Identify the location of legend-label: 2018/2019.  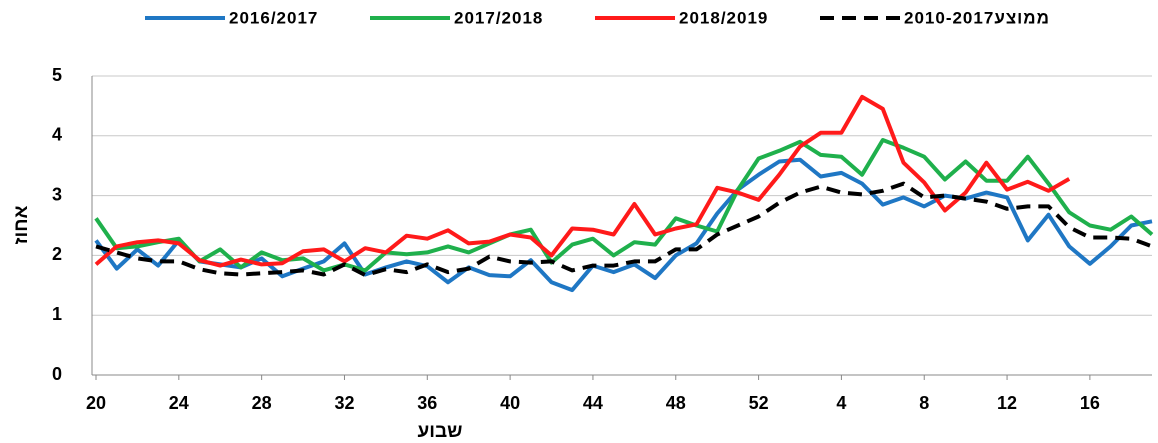
(723, 17).